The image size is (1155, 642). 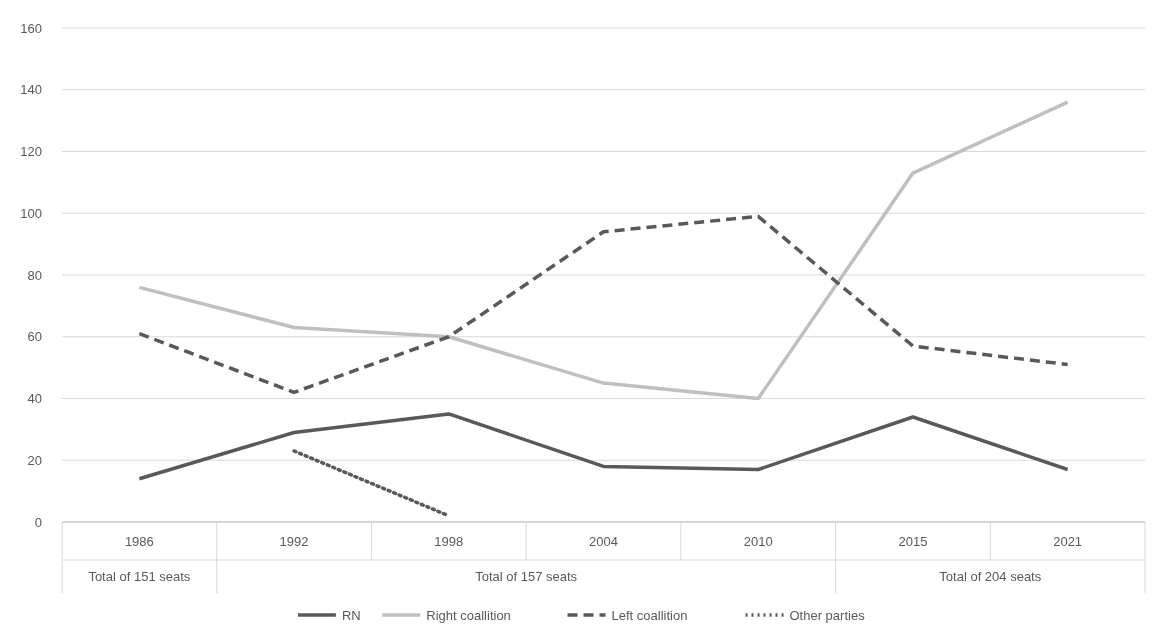 What do you see at coordinates (34, 275) in the screenshot?
I see `y-tick-label: 80` at bounding box center [34, 275].